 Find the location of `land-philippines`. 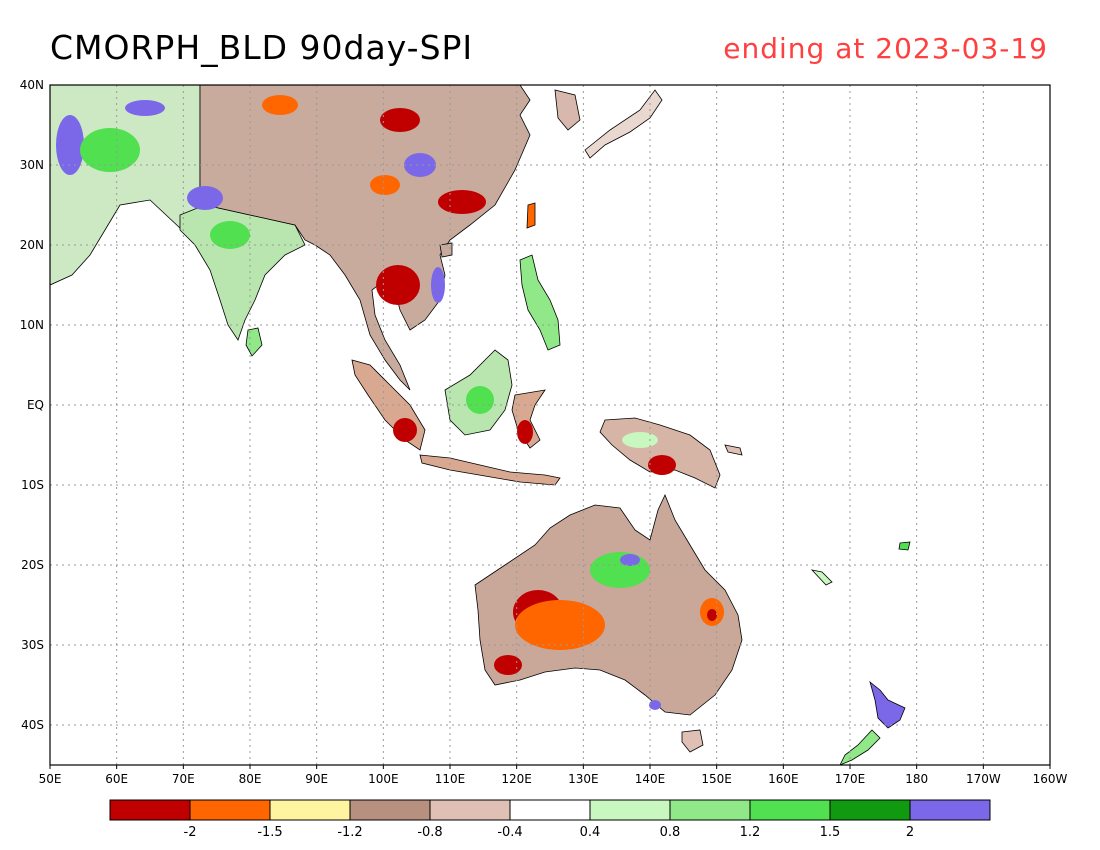

land-philippines is located at coordinates (540, 302).